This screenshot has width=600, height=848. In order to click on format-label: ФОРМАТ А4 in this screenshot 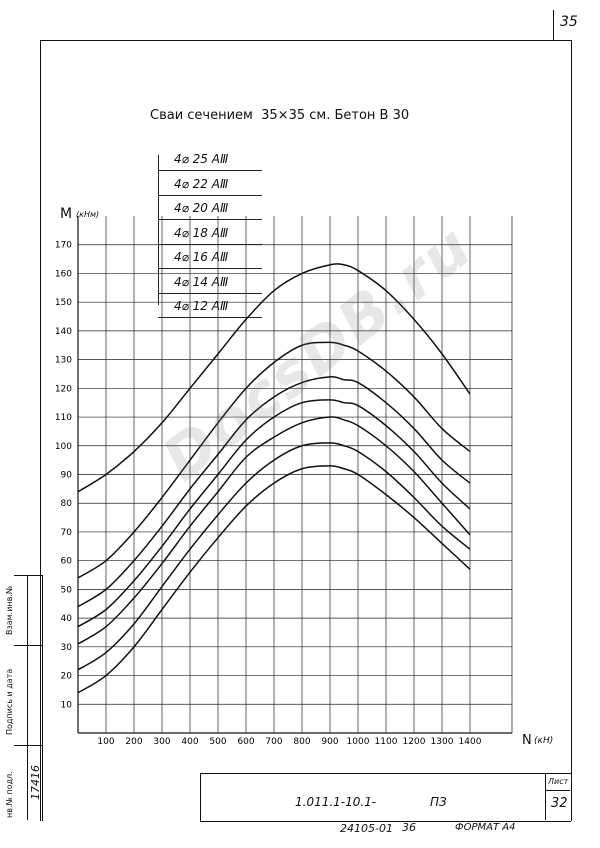, I will do `click(485, 827)`.